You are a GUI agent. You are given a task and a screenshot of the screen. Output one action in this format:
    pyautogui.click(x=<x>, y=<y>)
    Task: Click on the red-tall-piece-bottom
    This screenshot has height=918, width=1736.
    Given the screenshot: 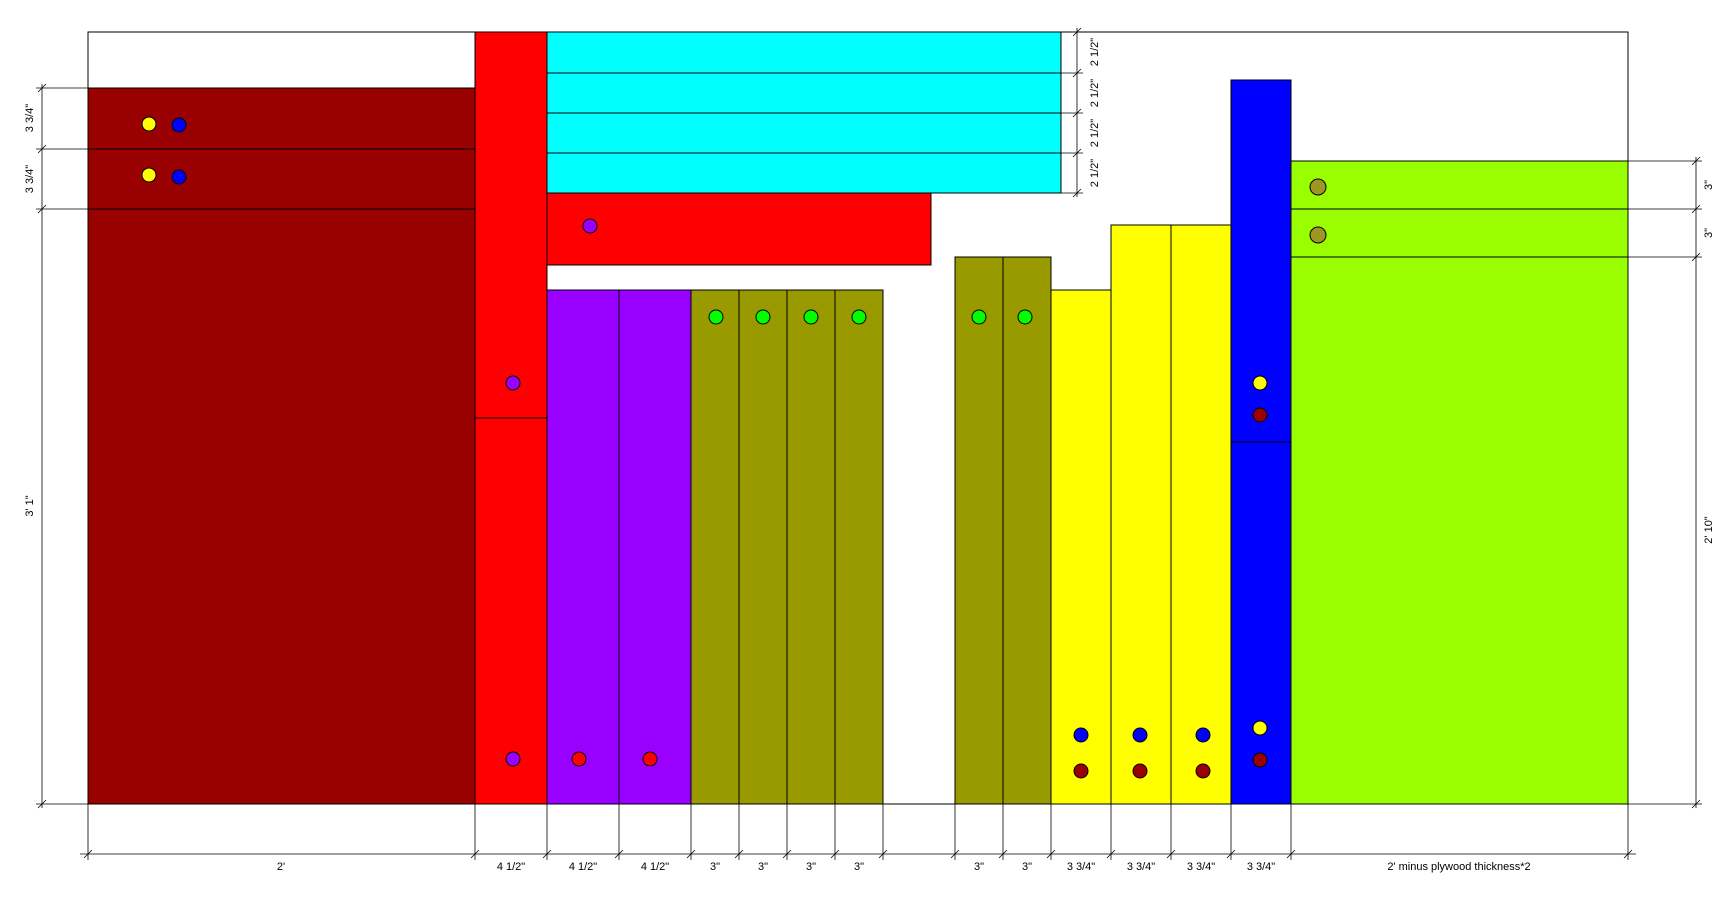 What is the action you would take?
    pyautogui.click(x=511, y=611)
    